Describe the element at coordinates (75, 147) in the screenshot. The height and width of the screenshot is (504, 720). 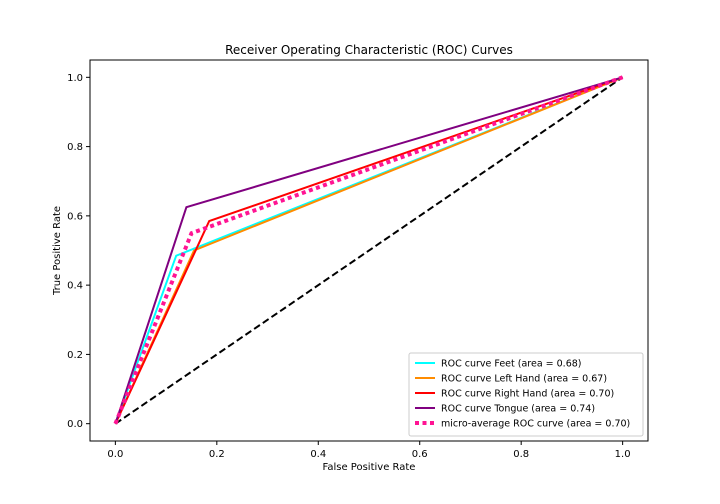
I see `y-tick-label: 0.8` at that location.